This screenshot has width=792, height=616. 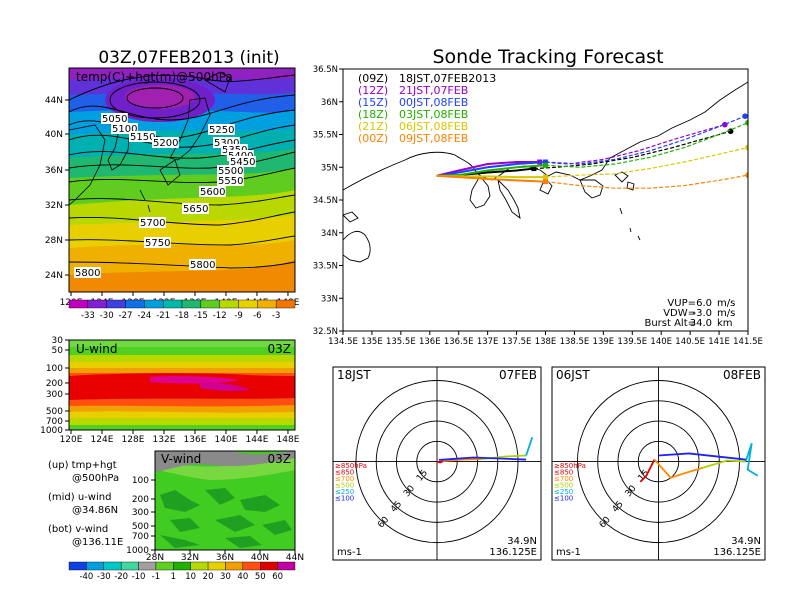 What do you see at coordinates (202, 265) in the screenshot?
I see `contour-label: 5800` at bounding box center [202, 265].